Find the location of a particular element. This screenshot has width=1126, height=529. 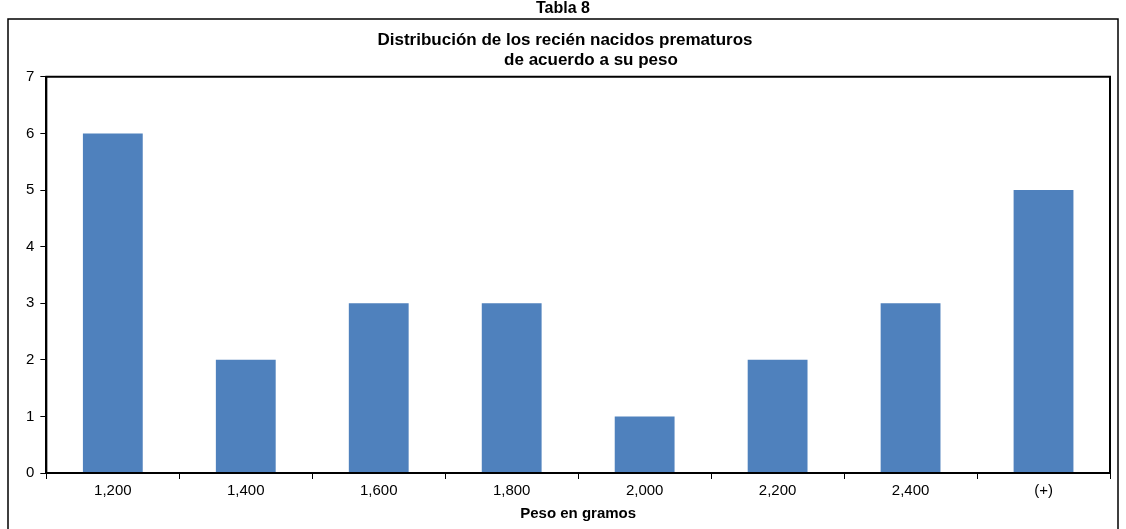

x-tick-label: 1,800 is located at coordinates (511, 490).